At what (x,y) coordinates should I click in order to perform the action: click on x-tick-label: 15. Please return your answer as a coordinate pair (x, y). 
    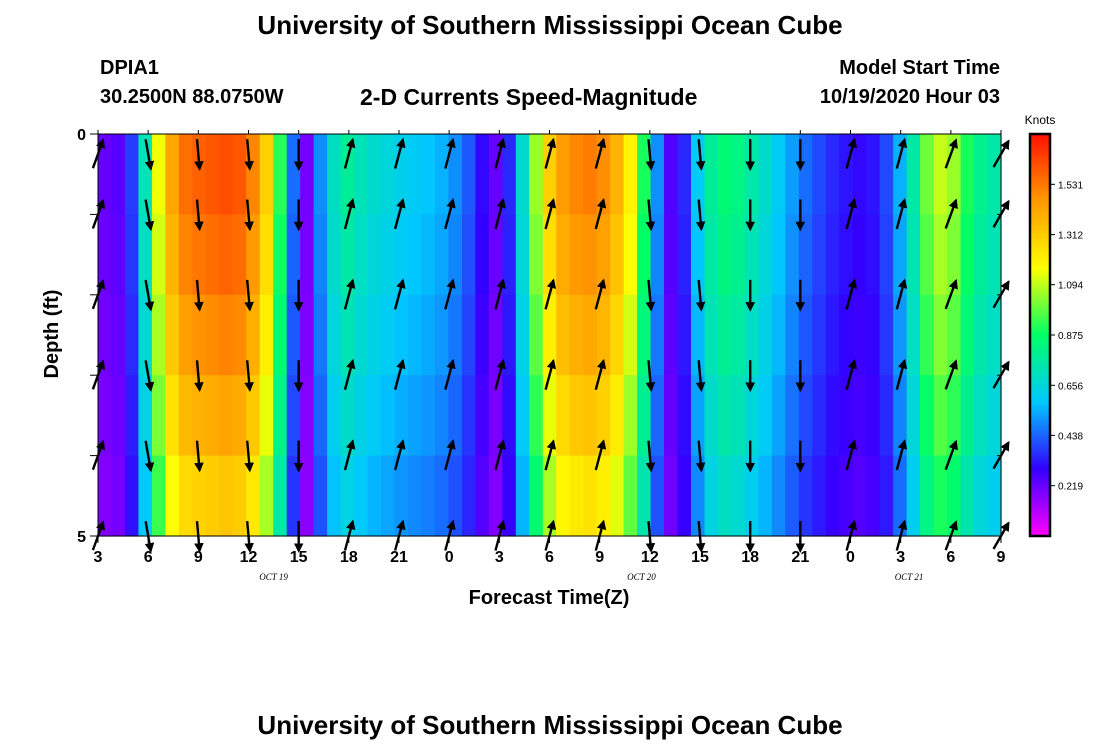
    Looking at the image, I should click on (700, 557).